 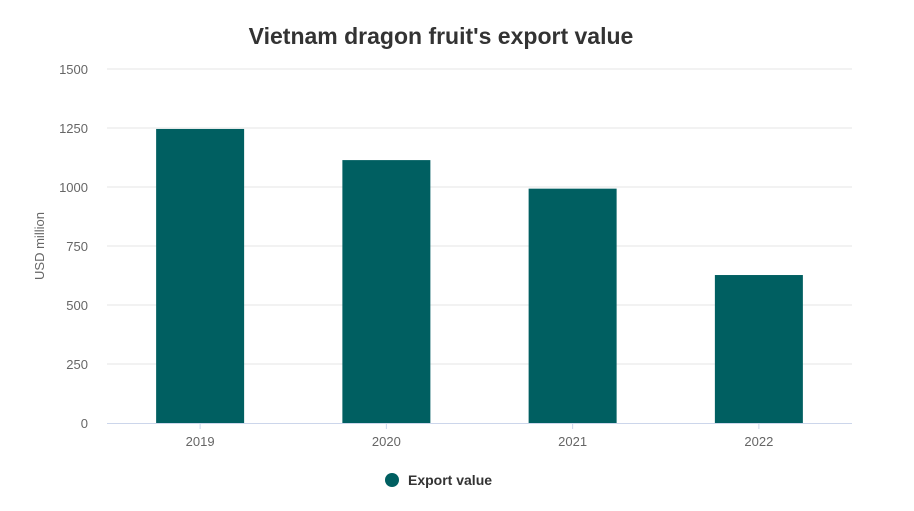 I want to click on bar-2020, so click(x=386, y=291).